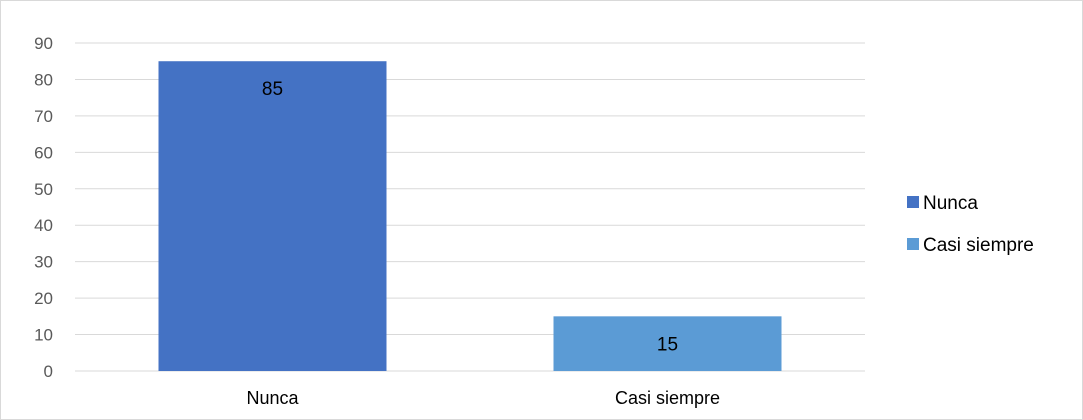 This screenshot has height=420, width=1083. I want to click on data-label-nunca: 85, so click(272, 89).